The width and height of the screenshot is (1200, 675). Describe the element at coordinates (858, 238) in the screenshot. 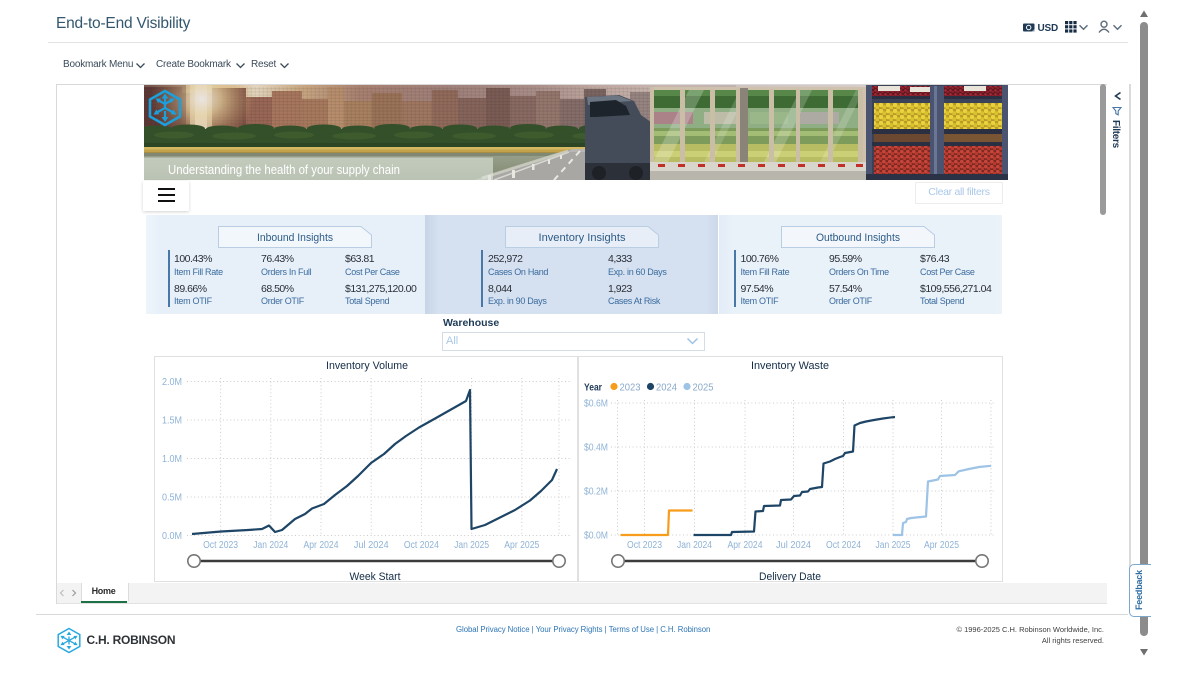

I see `svg-text: Outbound Insights` at that location.